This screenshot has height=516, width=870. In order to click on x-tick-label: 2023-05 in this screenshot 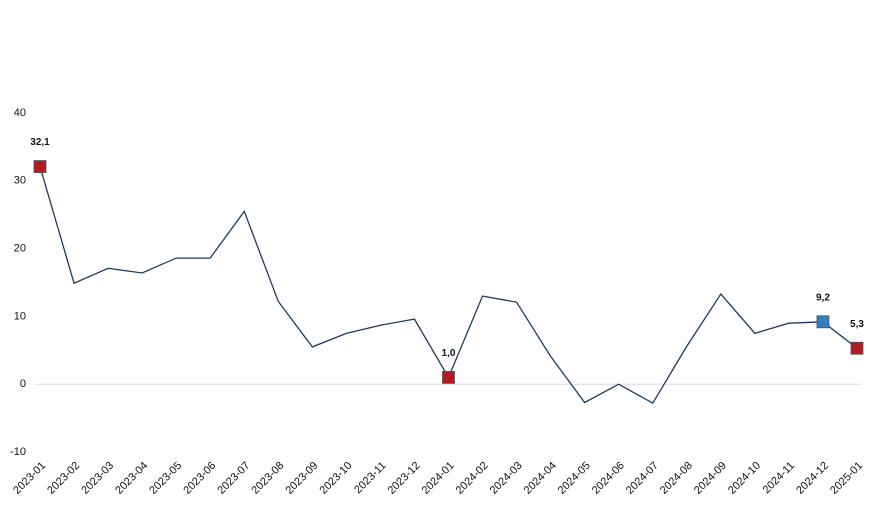, I will do `click(165, 478)`.